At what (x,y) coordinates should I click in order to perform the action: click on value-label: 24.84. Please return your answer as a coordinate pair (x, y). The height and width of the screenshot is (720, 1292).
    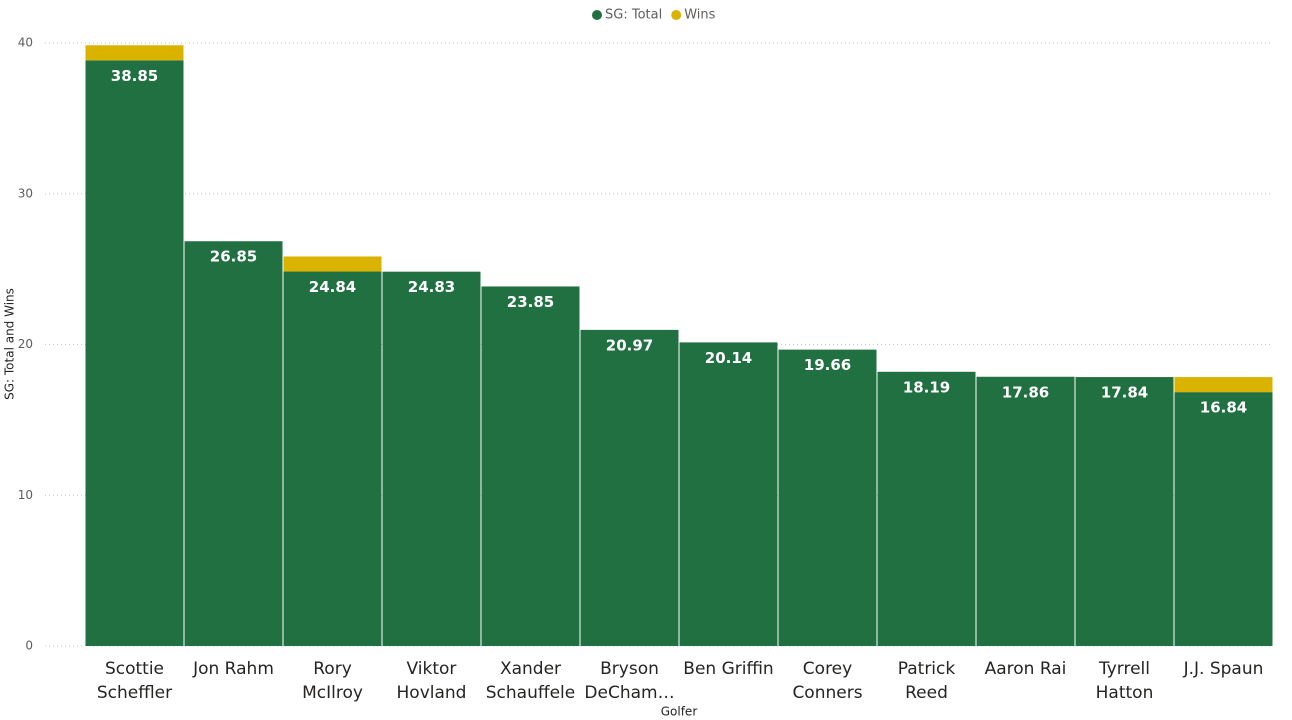
    Looking at the image, I should click on (332, 287).